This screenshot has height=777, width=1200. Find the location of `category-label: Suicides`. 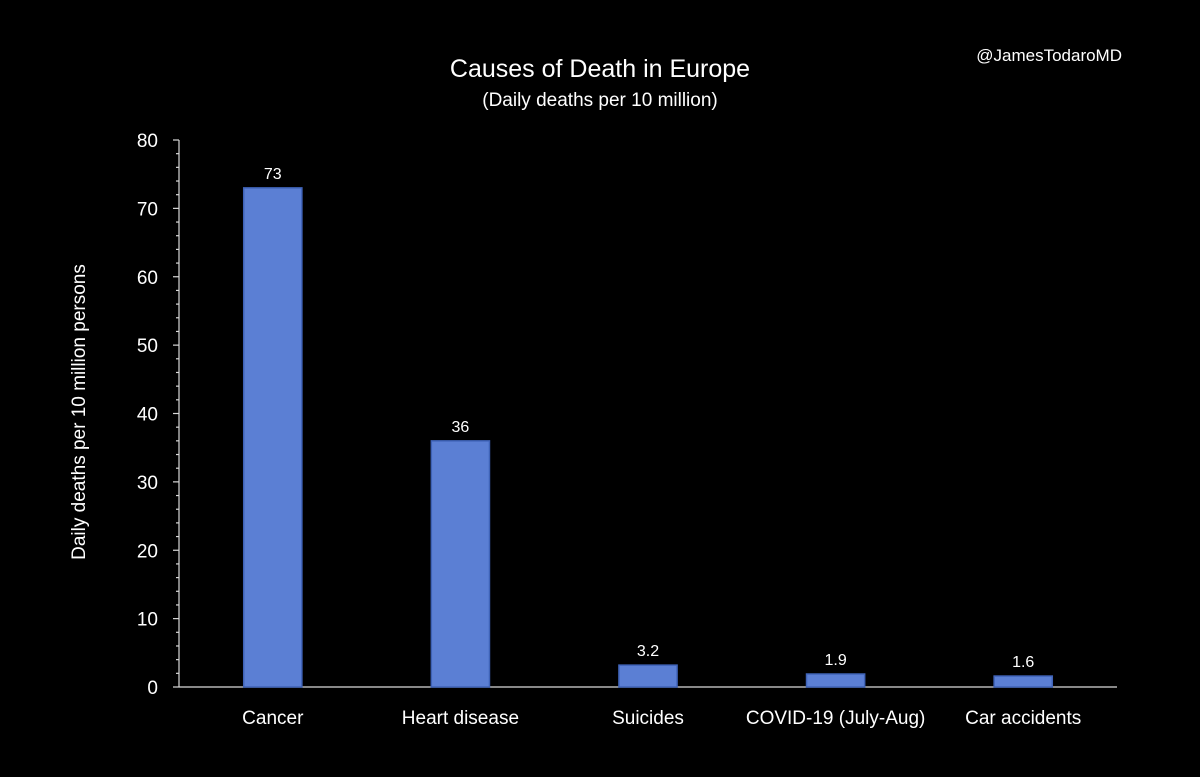

category-label: Suicides is located at coordinates (648, 718).